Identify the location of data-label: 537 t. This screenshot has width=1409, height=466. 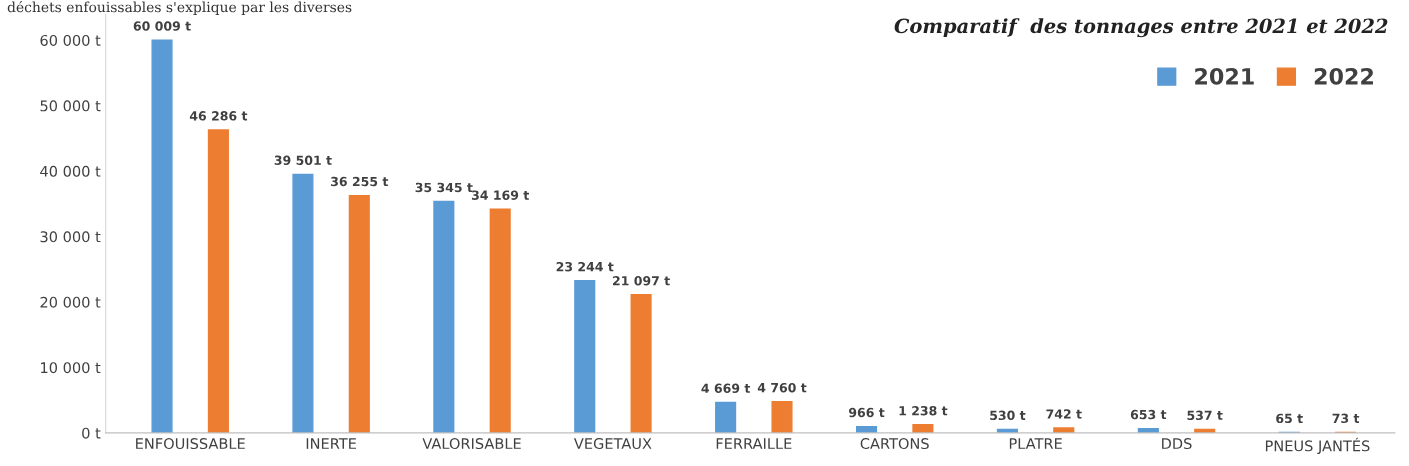
(1205, 415).